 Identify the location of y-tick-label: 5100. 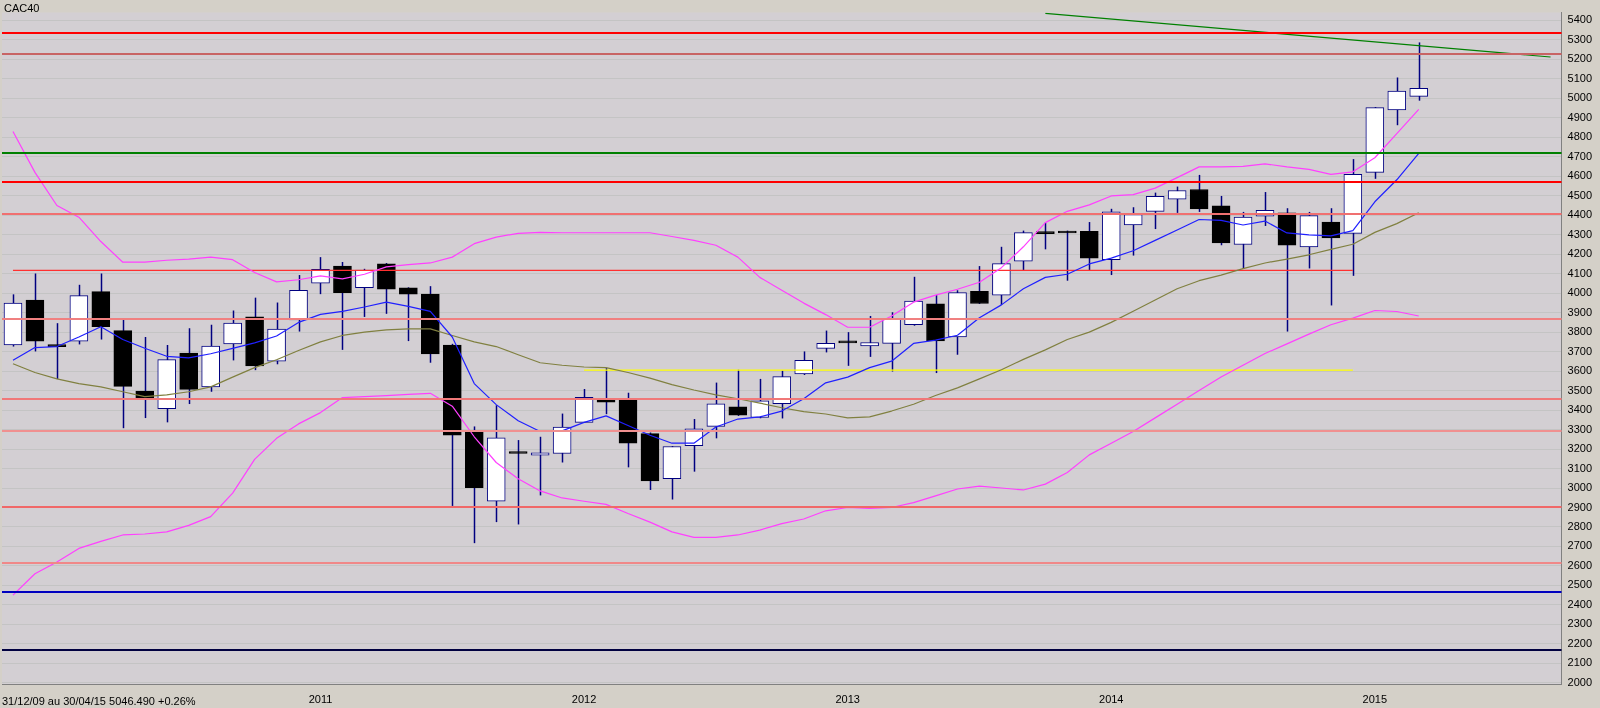
(1580, 77).